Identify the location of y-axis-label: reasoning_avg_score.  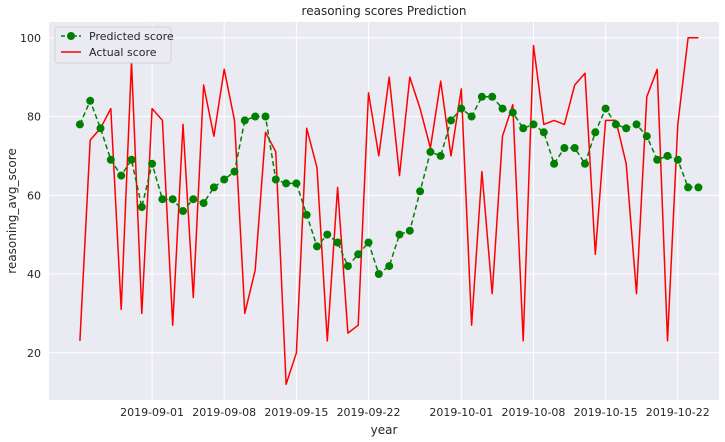
(12, 210).